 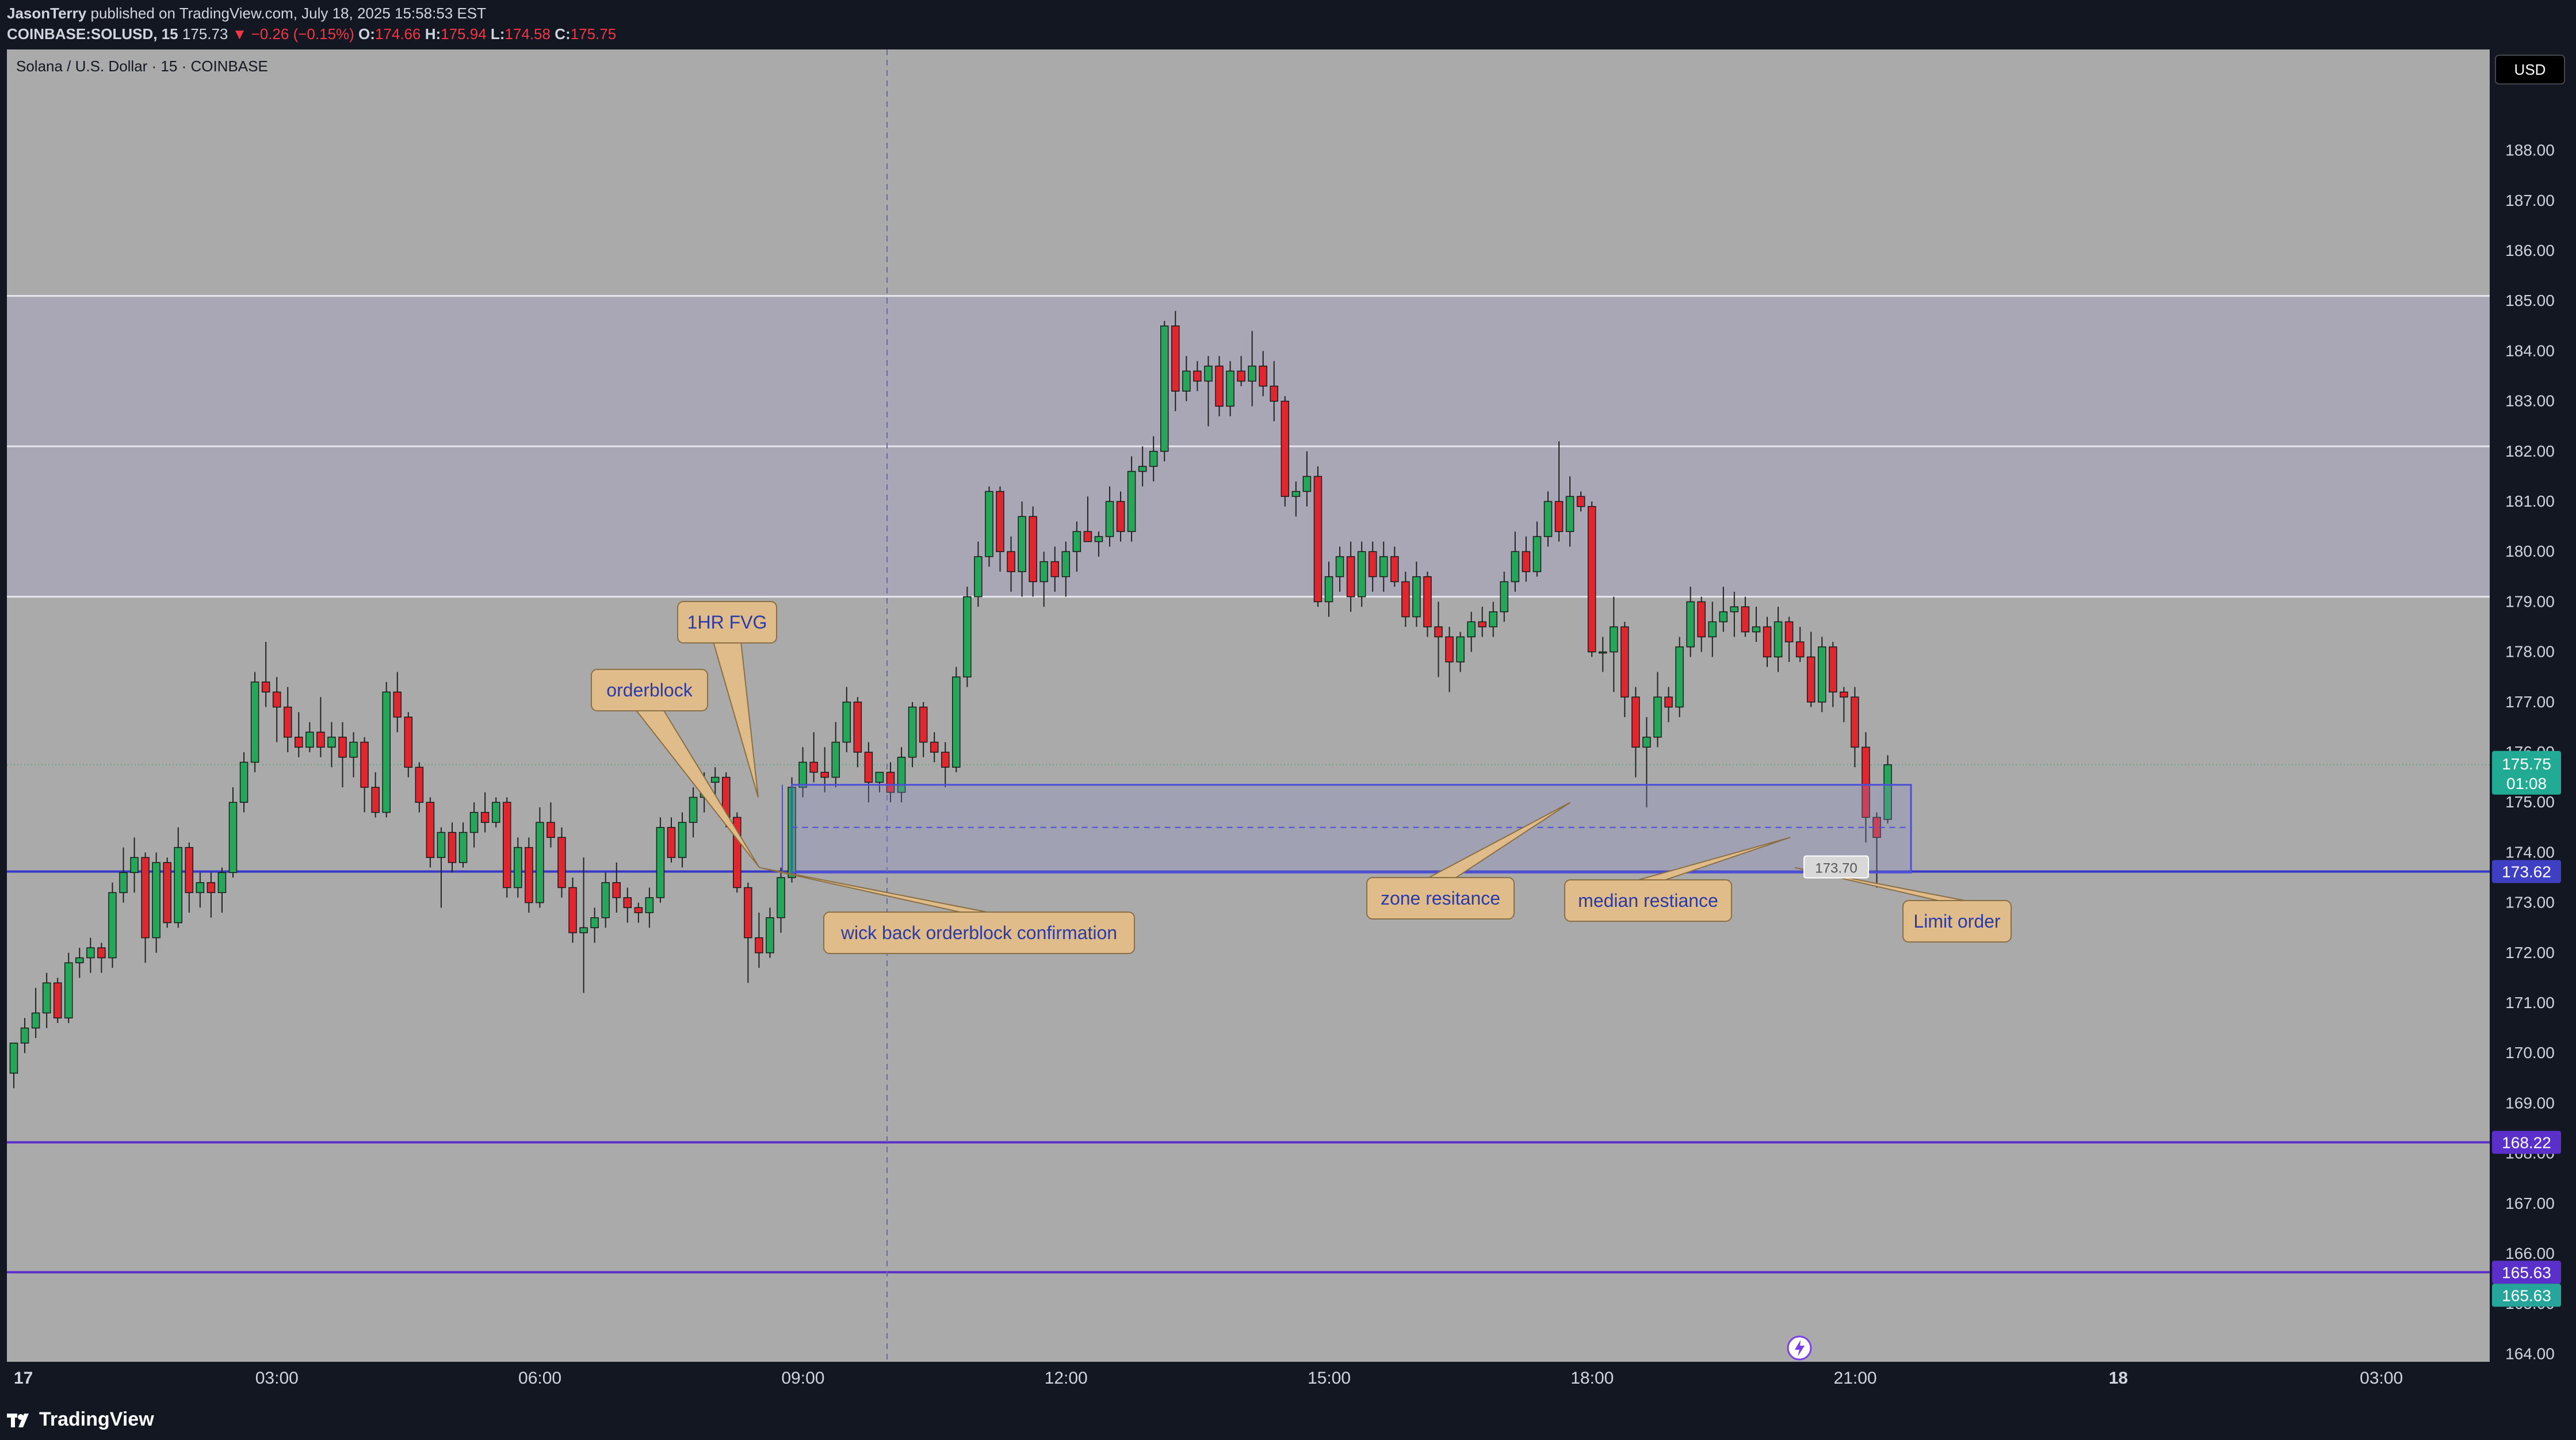 I want to click on high-label: H:, so click(x=433, y=34).